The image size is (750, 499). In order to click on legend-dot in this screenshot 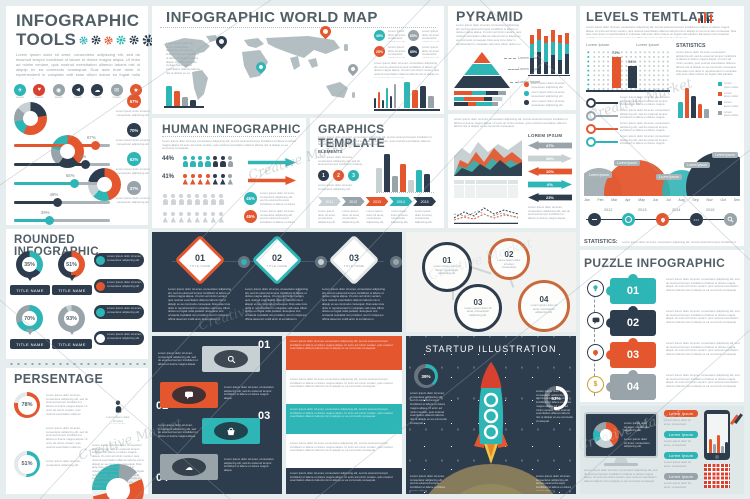, I will do `click(526, 102)`.